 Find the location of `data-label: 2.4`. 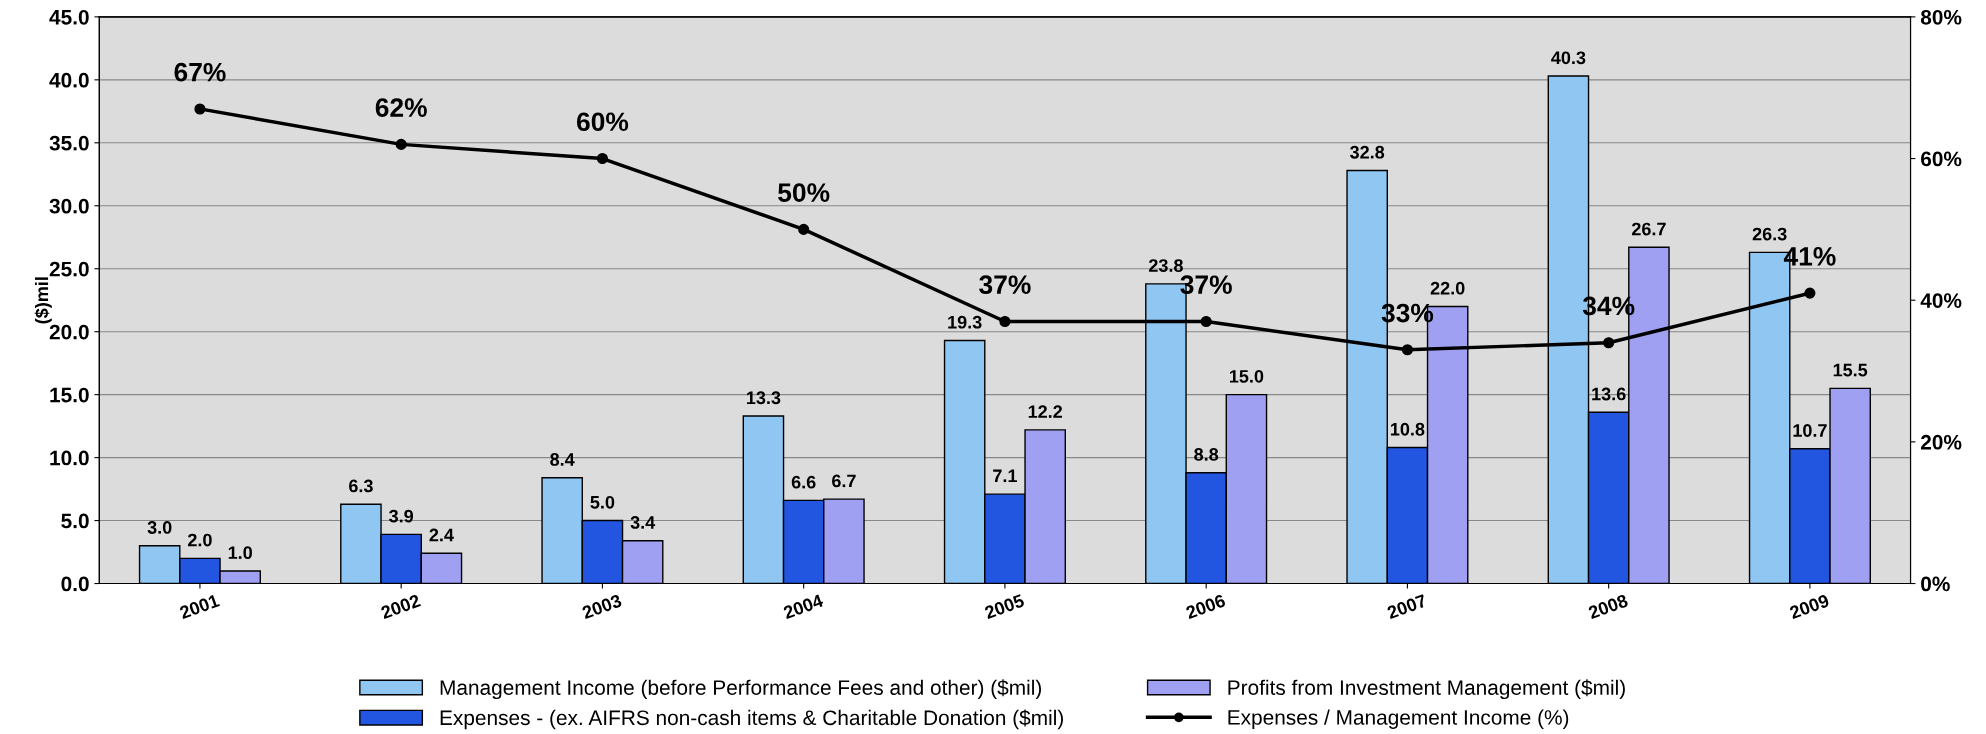

data-label: 2.4 is located at coordinates (441, 535).